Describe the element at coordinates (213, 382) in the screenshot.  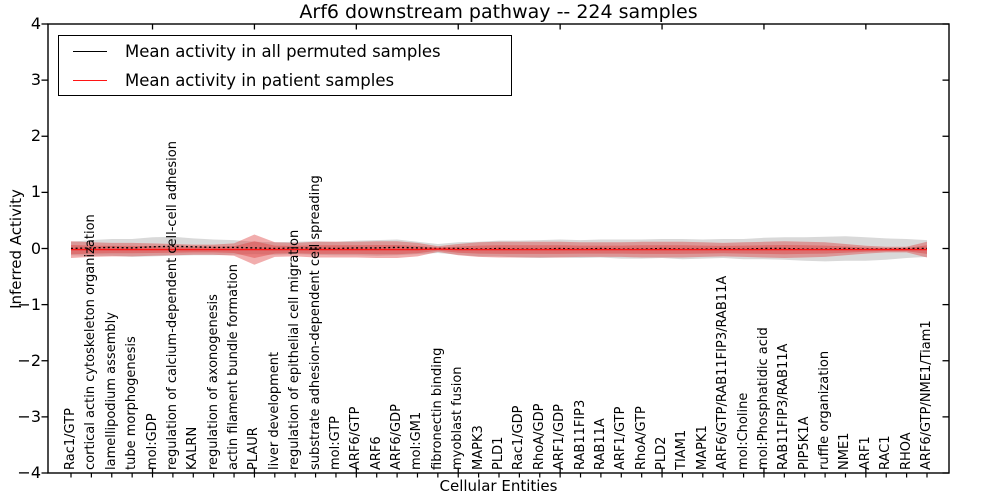
I see `x-tick-label: regulation of axonogenesis` at that location.